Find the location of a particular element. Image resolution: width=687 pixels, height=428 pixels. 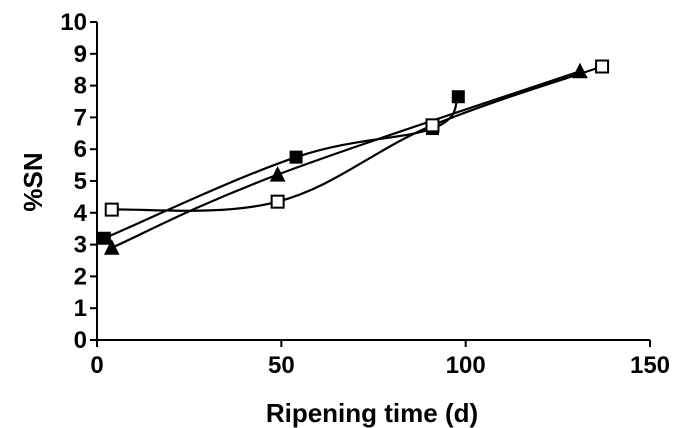

y-tick-label: 10 is located at coordinates (73, 22).